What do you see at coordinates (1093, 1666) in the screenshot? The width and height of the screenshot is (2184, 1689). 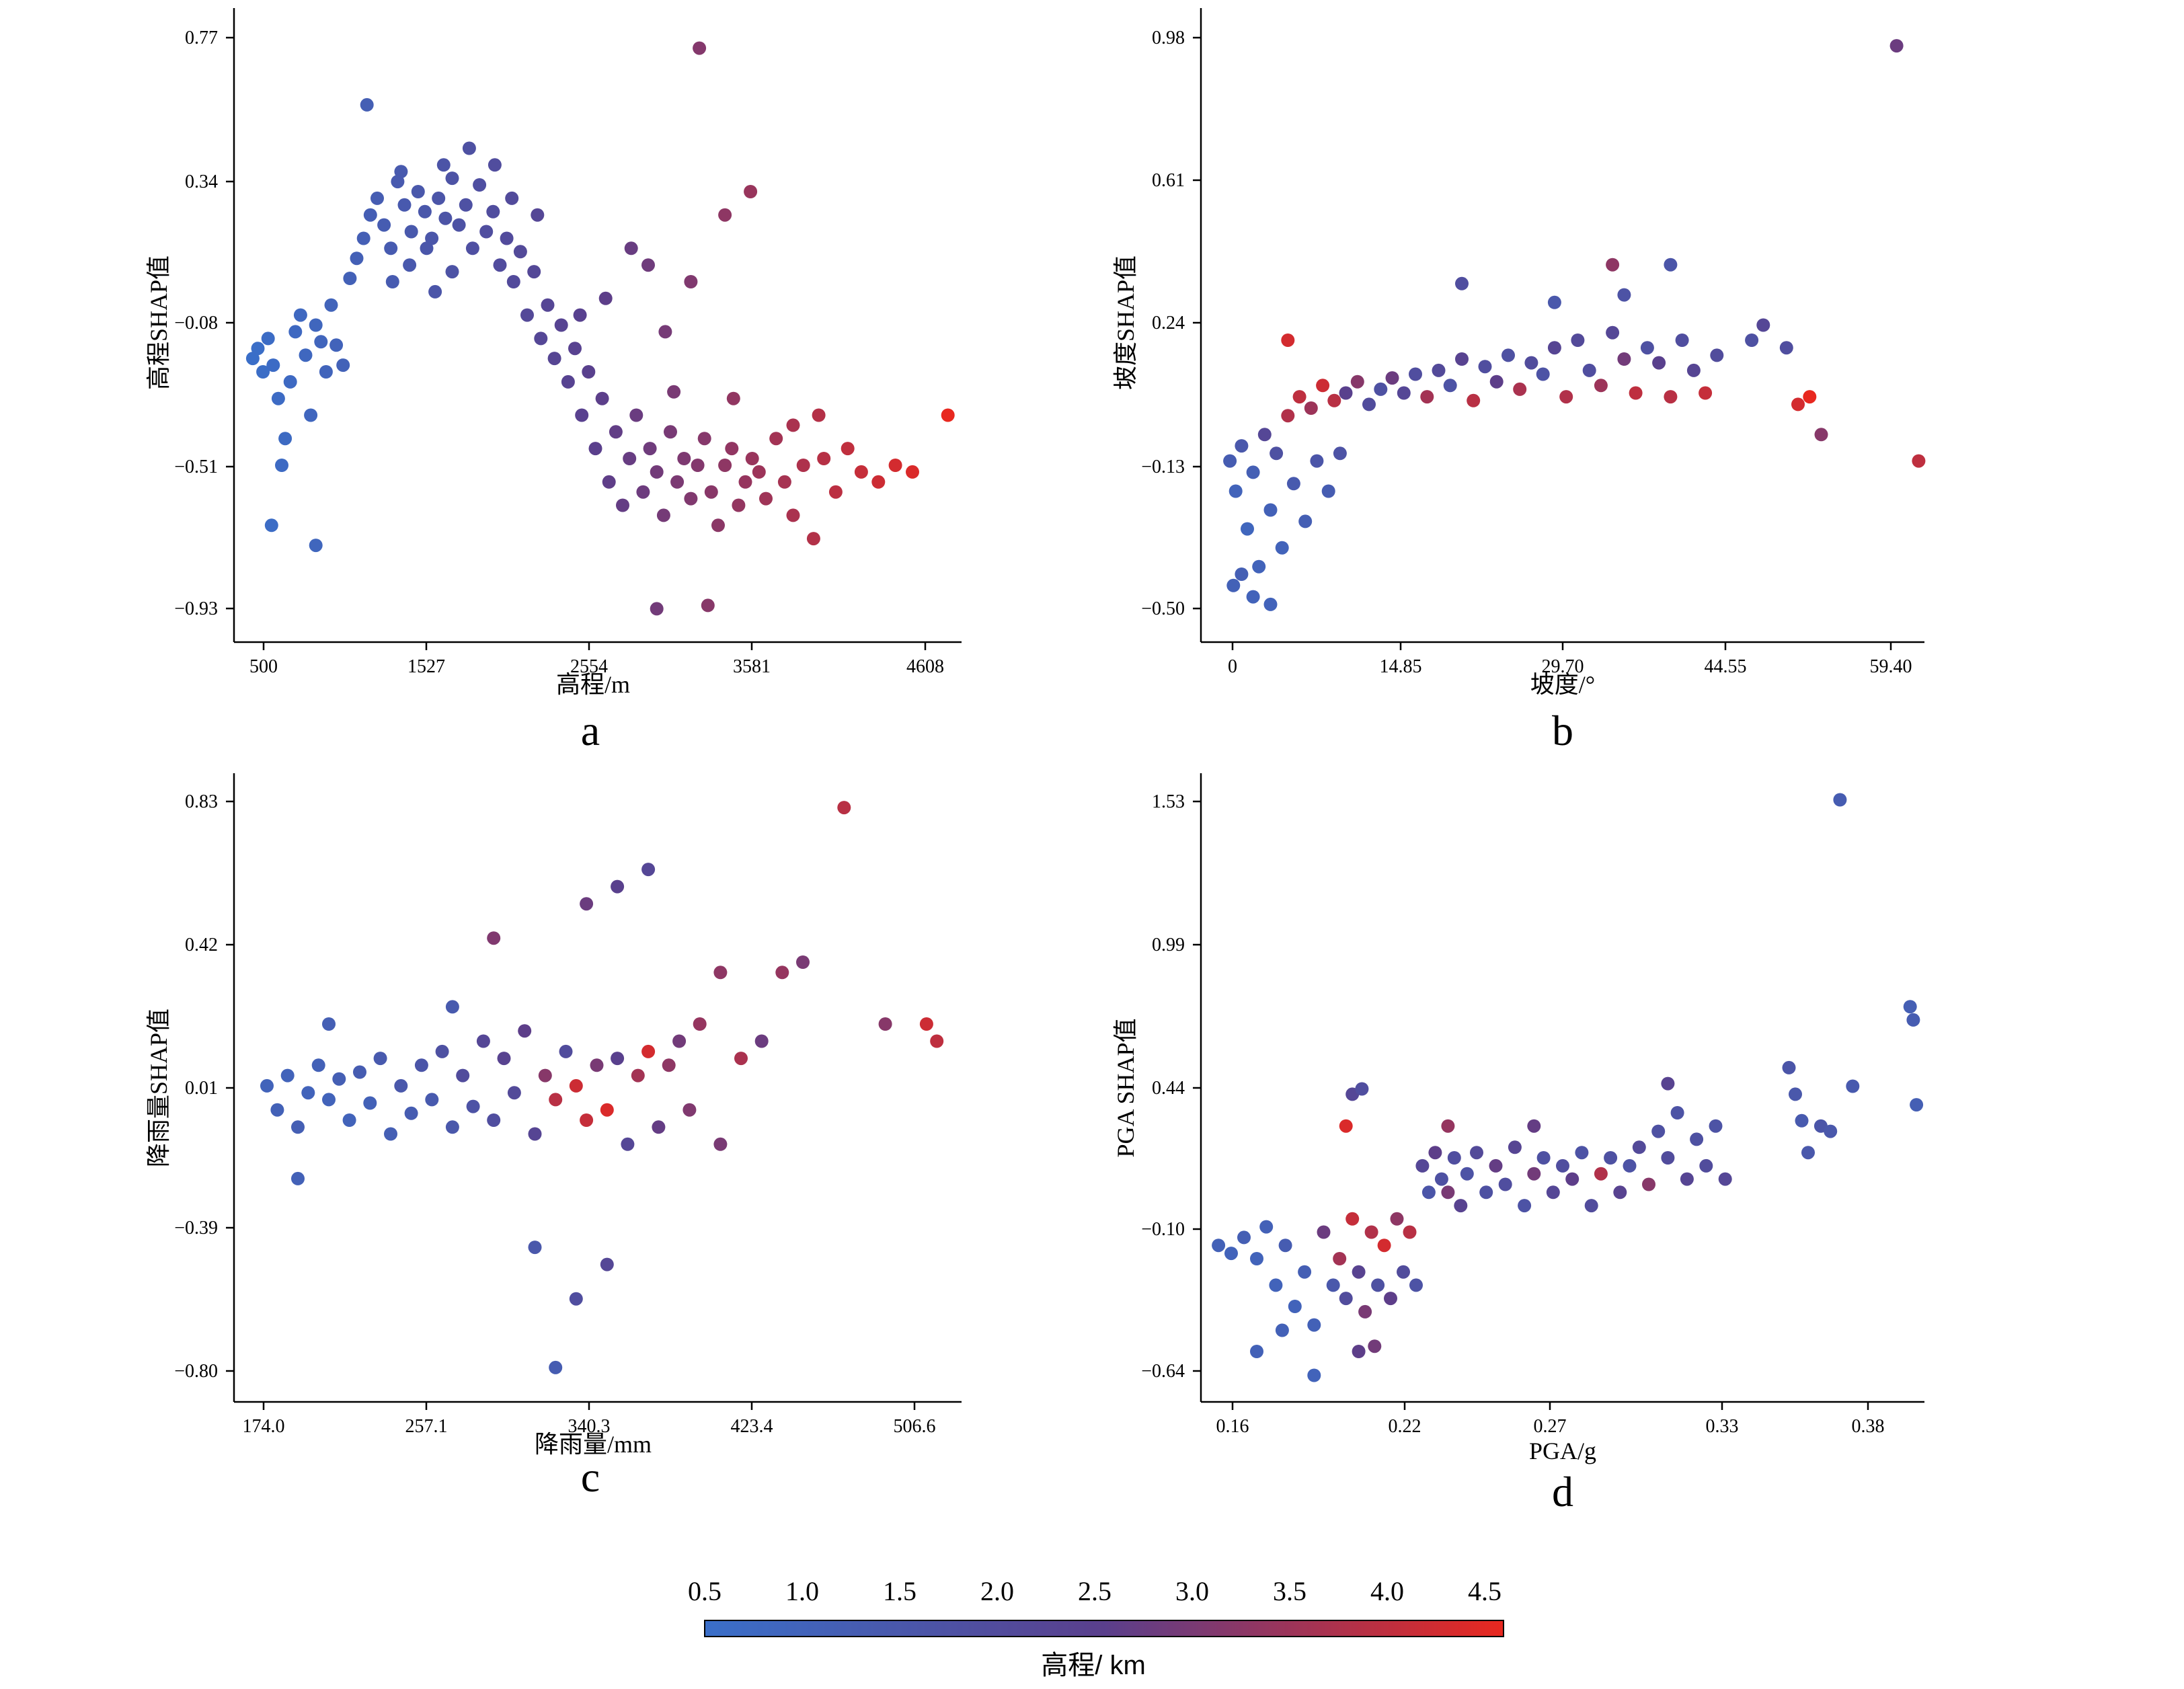 I see `colorbar-label: 高程/ km` at bounding box center [1093, 1666].